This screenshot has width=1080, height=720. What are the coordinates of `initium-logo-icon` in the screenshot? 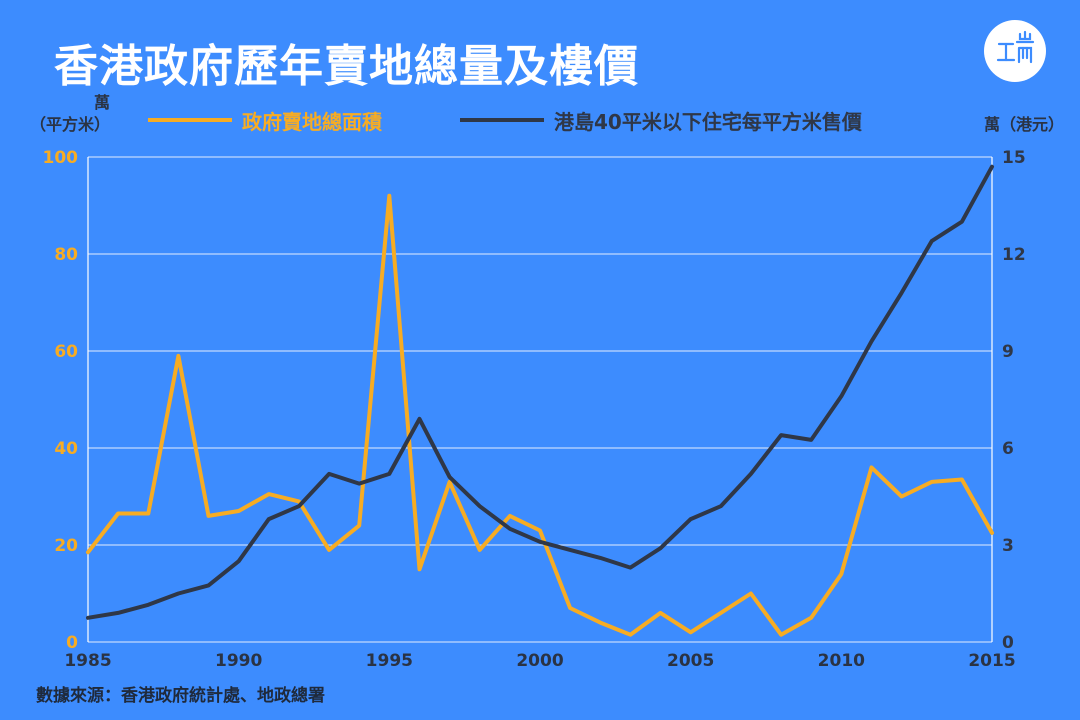 It's located at (1015, 51).